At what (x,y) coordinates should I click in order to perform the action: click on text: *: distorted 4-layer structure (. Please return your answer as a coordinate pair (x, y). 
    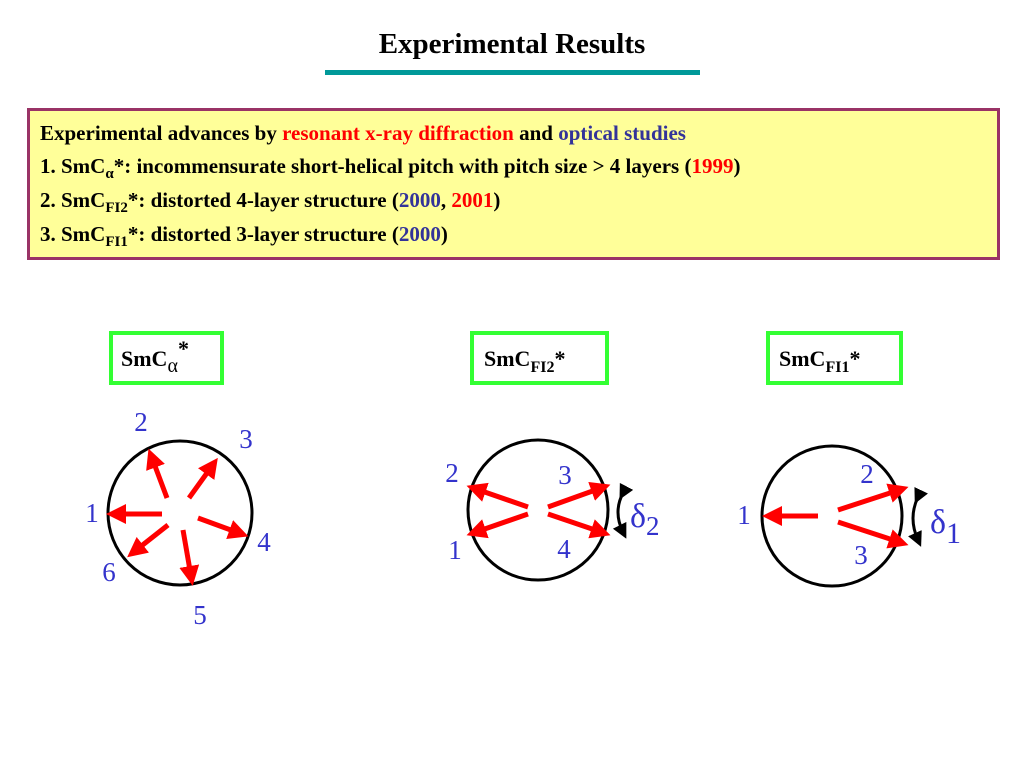
    Looking at the image, I should click on (263, 200).